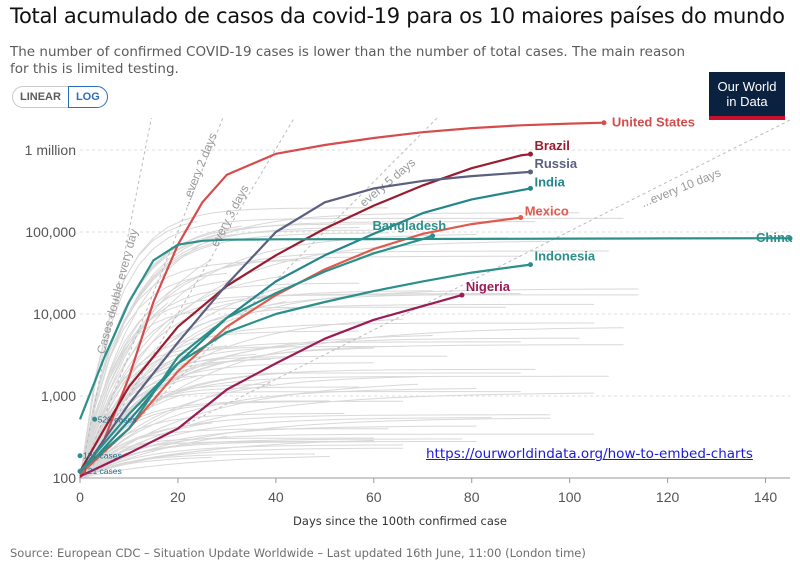 The image size is (800, 570). What do you see at coordinates (564, 256) in the screenshot?
I see `series-label: Indonesia` at bounding box center [564, 256].